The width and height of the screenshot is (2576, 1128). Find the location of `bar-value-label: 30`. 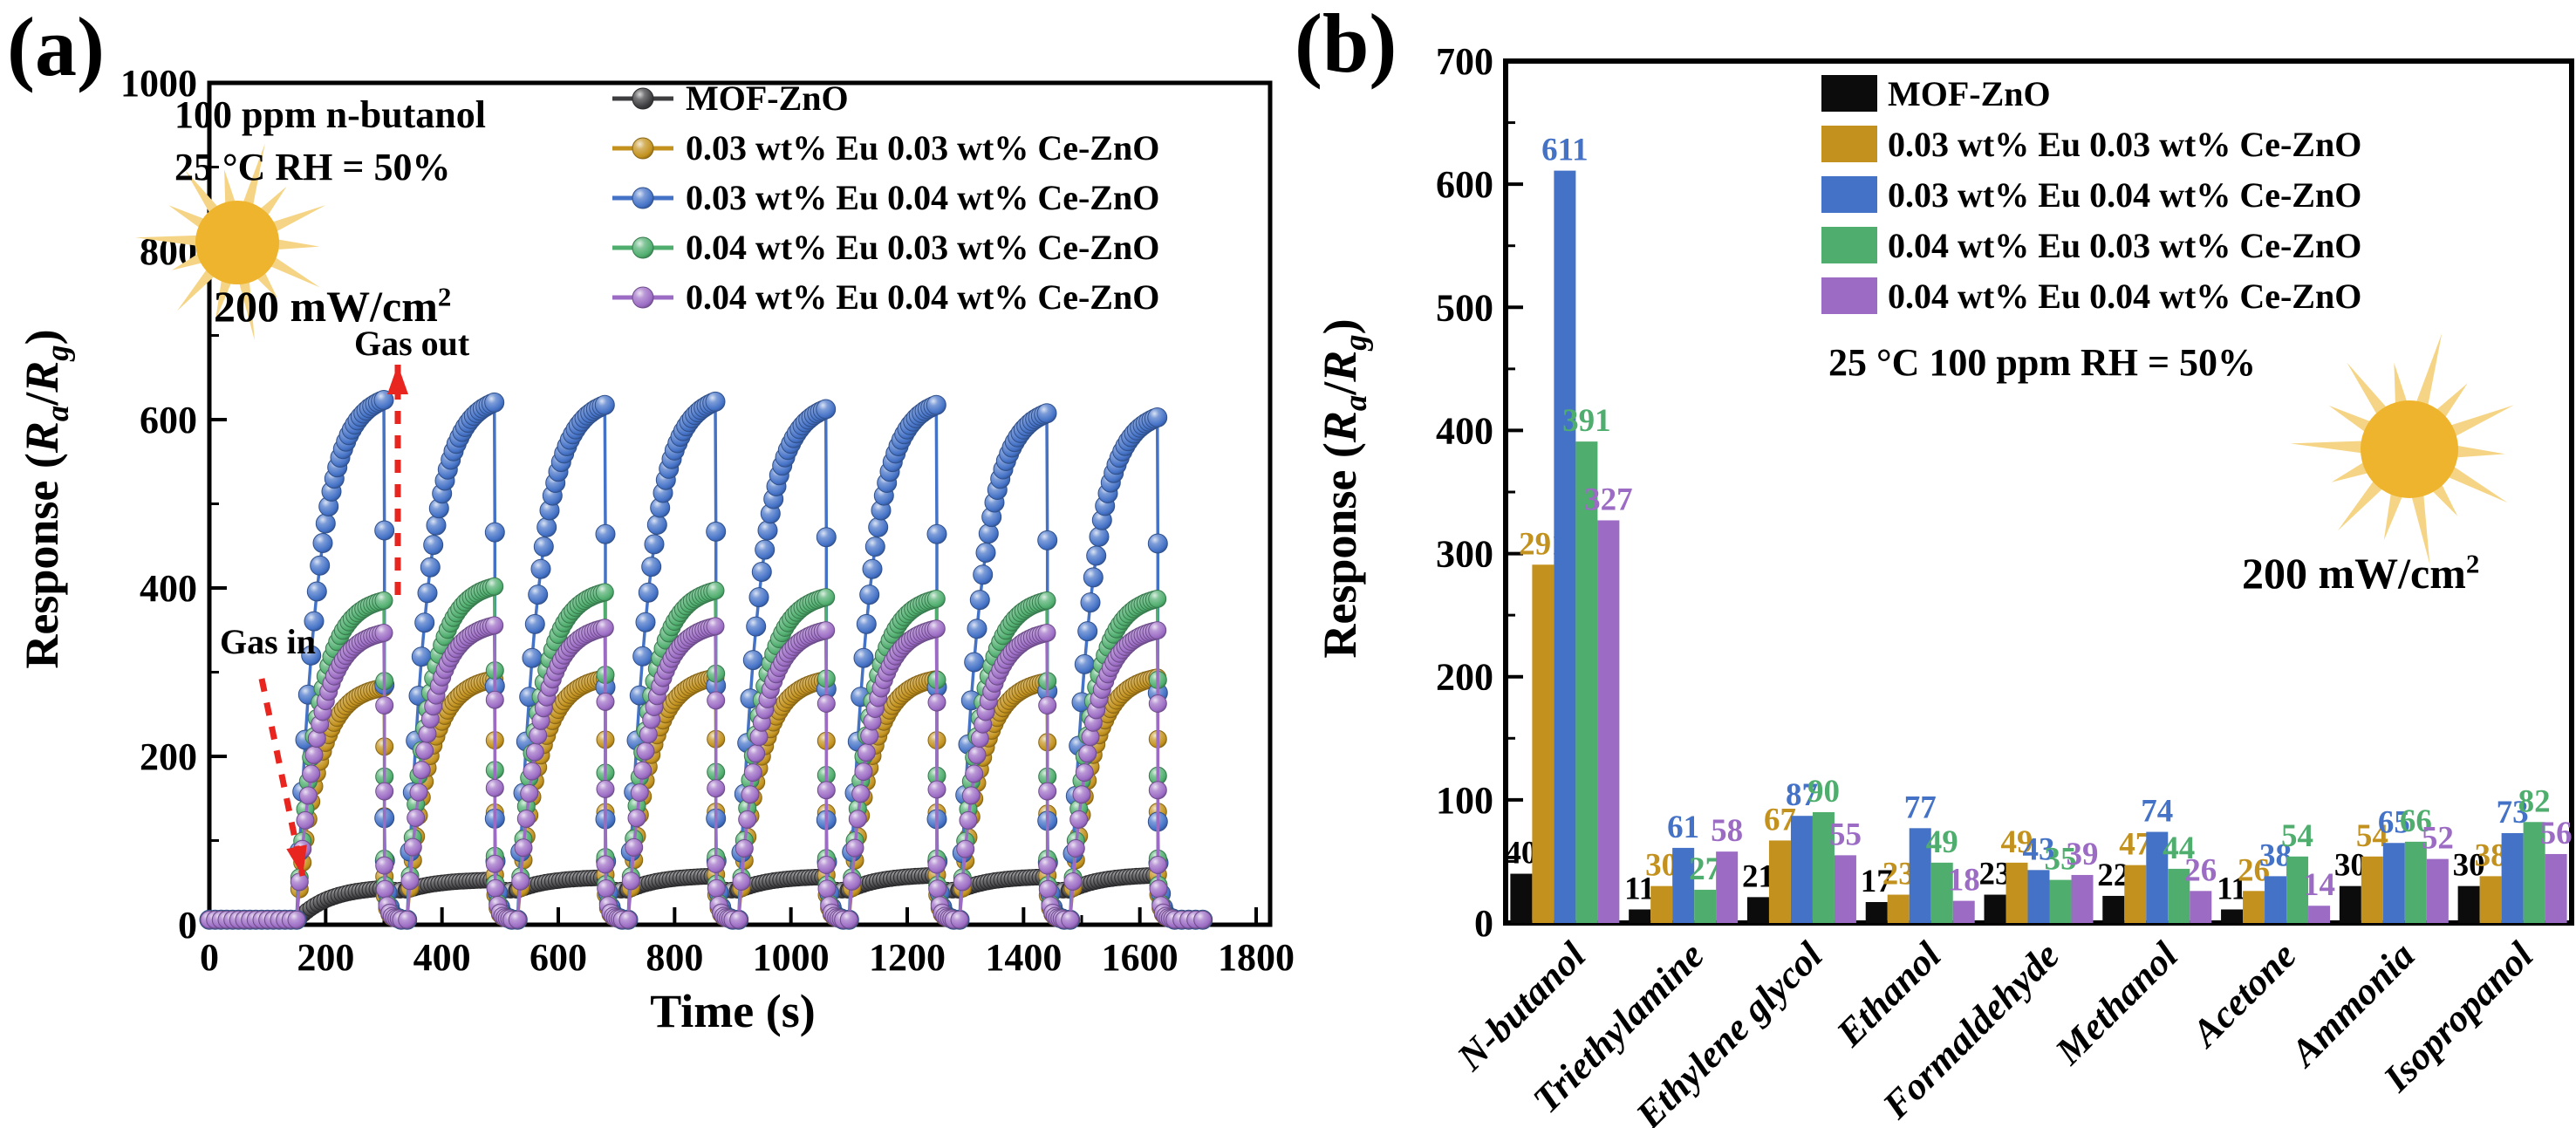

bar-value-label: 30 is located at coordinates (1661, 866).